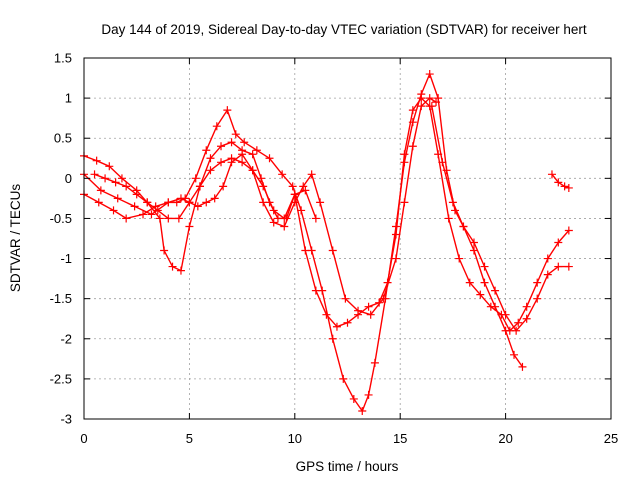 This screenshot has width=640, height=480. I want to click on x-tick-label: 5, so click(189, 438).